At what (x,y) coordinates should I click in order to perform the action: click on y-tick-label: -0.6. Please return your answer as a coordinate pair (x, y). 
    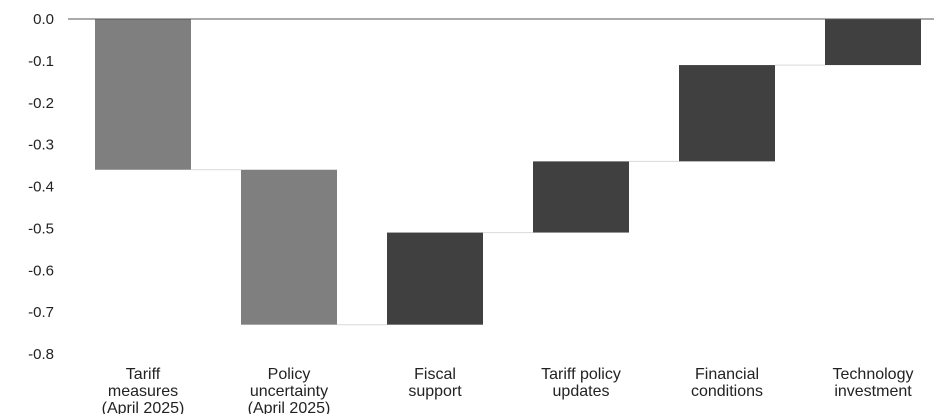
    Looking at the image, I should click on (41, 270).